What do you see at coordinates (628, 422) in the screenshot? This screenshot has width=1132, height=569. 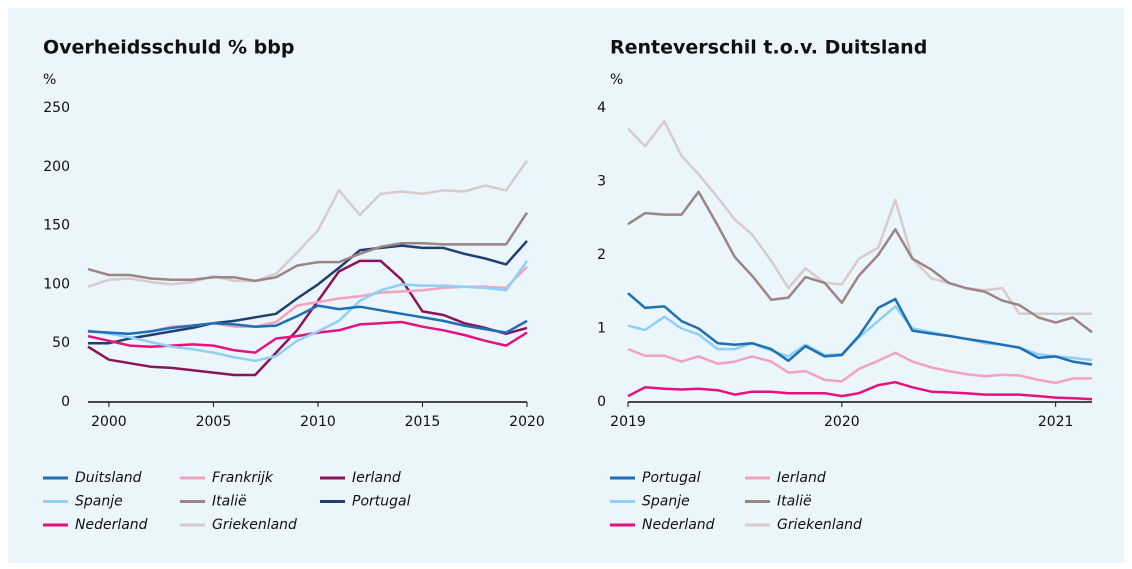 I see `x-tick-label: 2019` at bounding box center [628, 422].